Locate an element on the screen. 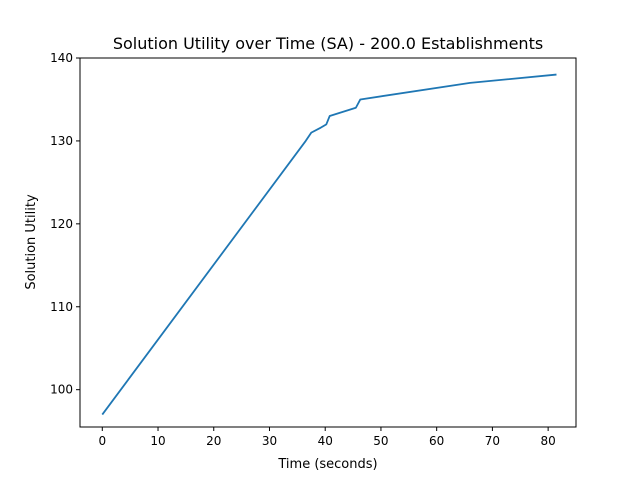 This screenshot has width=640, height=480. y-tick-label: 110 is located at coordinates (61, 307).